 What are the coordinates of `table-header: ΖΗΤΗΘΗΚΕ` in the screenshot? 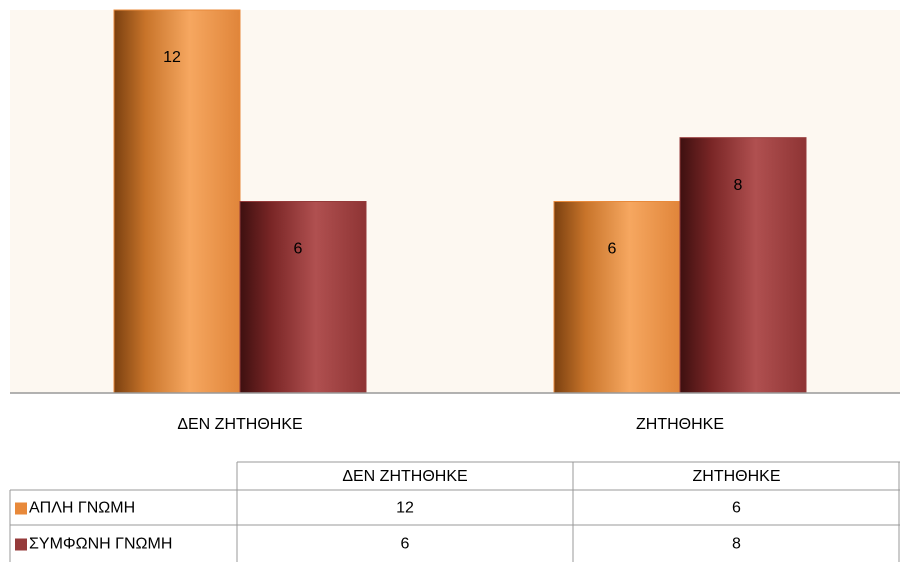 It's located at (737, 476).